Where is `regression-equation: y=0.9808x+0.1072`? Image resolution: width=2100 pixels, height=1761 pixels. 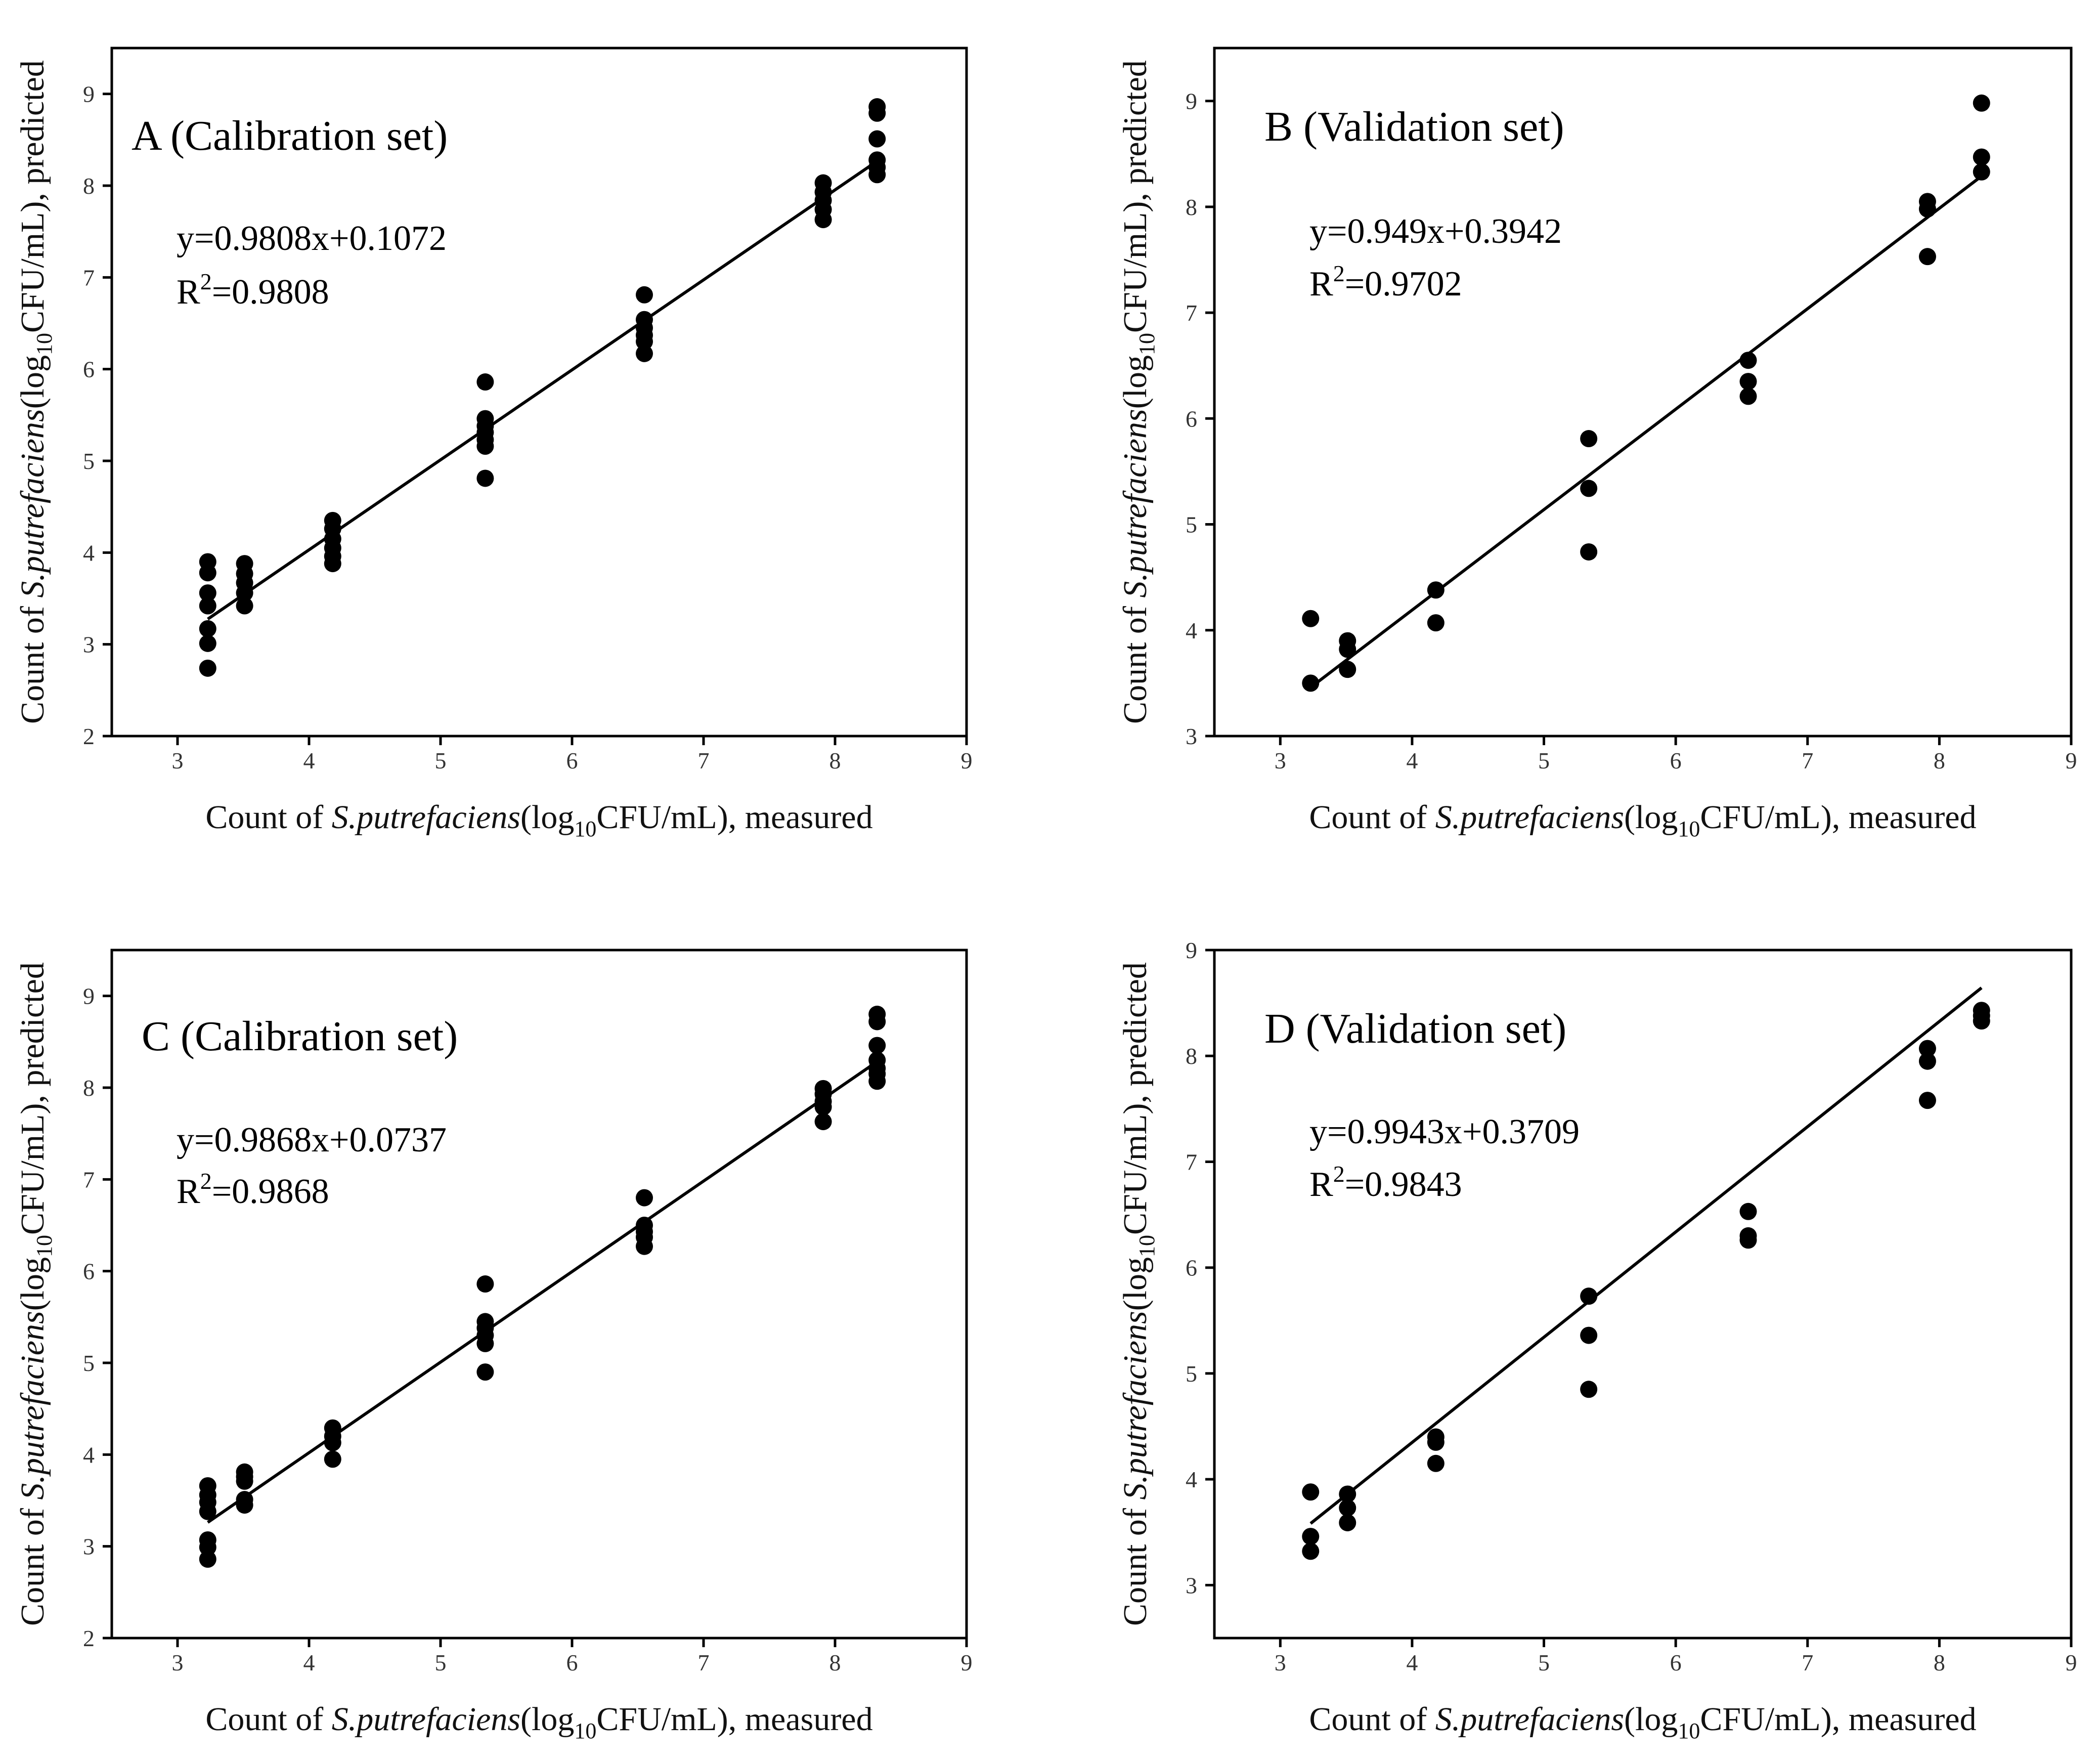 regression-equation: y=0.9808x+0.1072 is located at coordinates (312, 238).